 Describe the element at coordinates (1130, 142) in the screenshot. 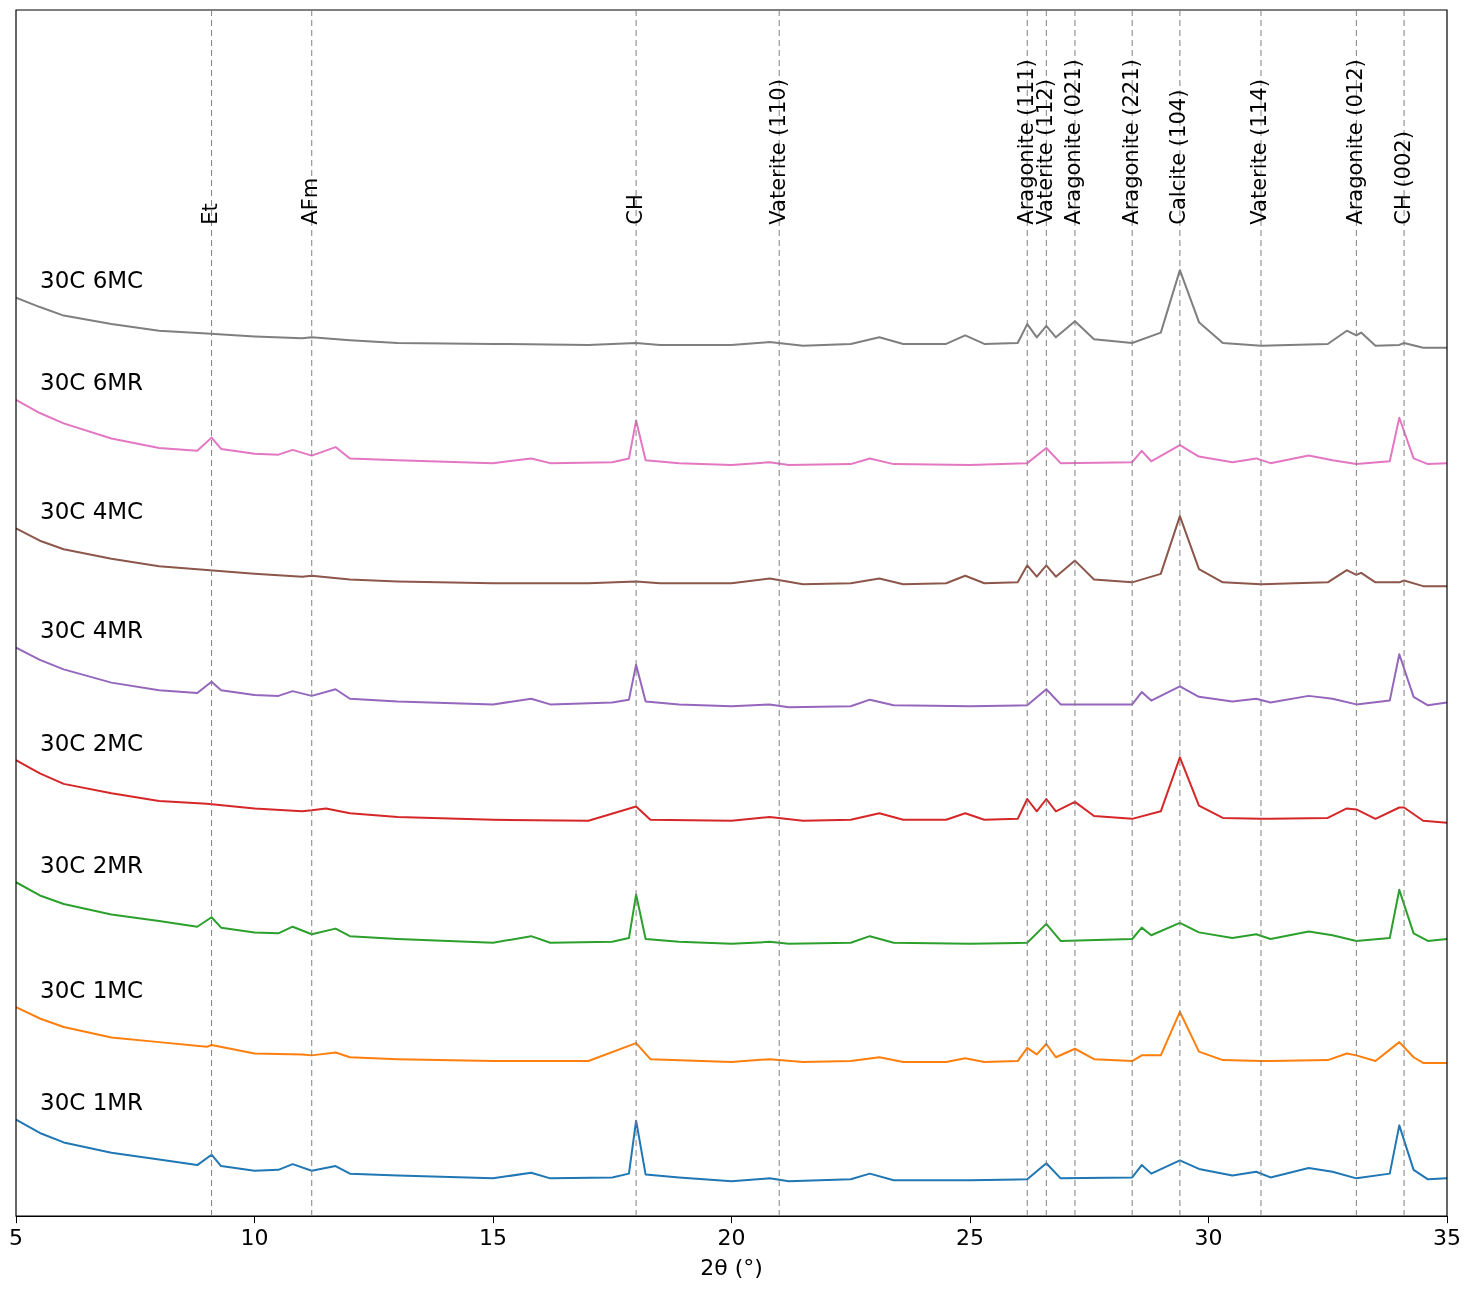

I see `ref-line-label: Aragonite (221)` at that location.